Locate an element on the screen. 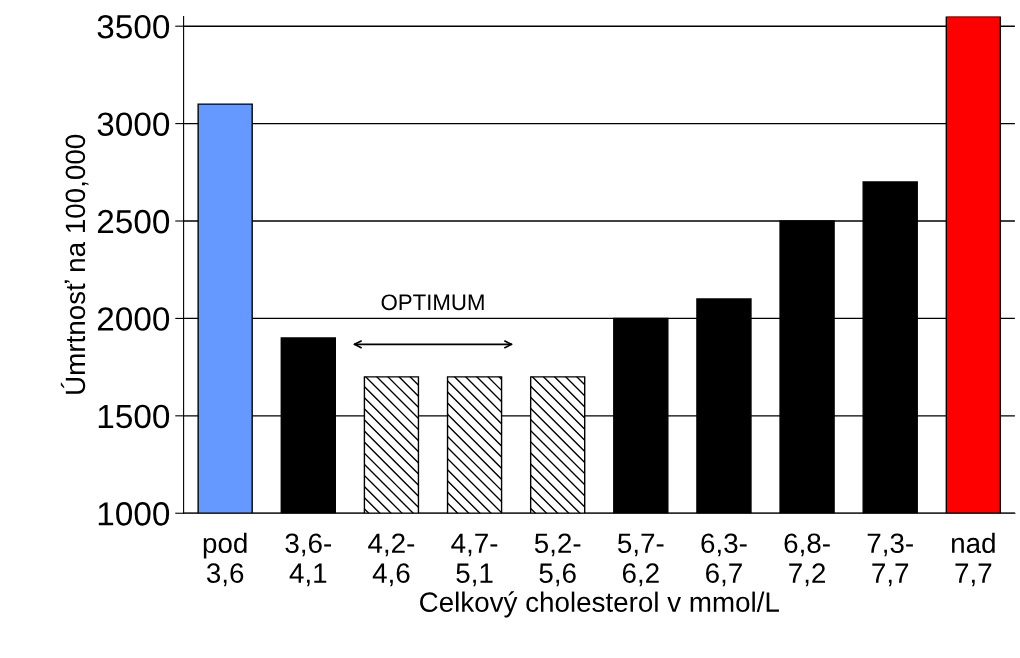  x-tick-label: 3,6- 4,1 is located at coordinates (308, 560).